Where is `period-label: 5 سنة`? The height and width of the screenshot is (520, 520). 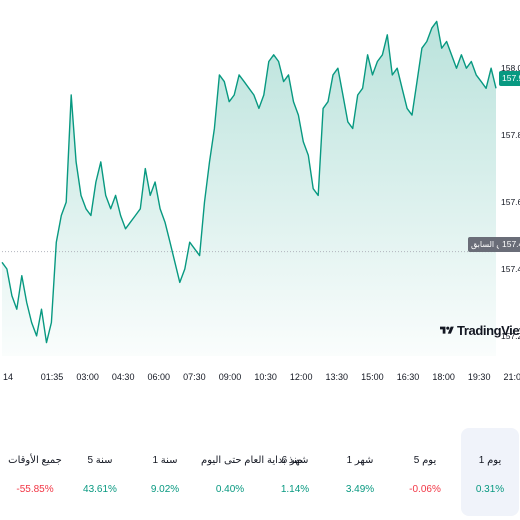
period-label: 5 سنة is located at coordinates (100, 460).